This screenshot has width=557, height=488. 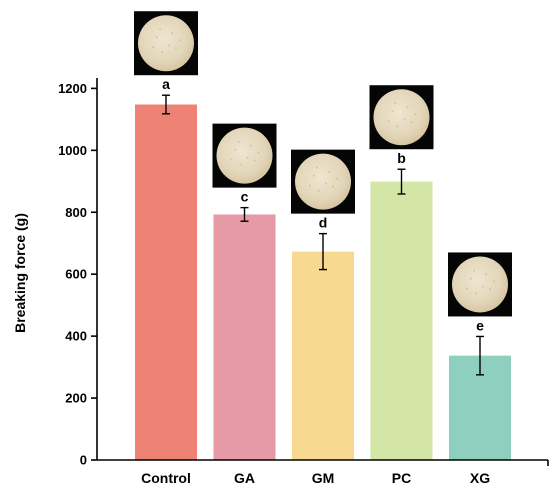 What do you see at coordinates (323, 478) in the screenshot?
I see `x-tick-label-gm: GM` at bounding box center [323, 478].